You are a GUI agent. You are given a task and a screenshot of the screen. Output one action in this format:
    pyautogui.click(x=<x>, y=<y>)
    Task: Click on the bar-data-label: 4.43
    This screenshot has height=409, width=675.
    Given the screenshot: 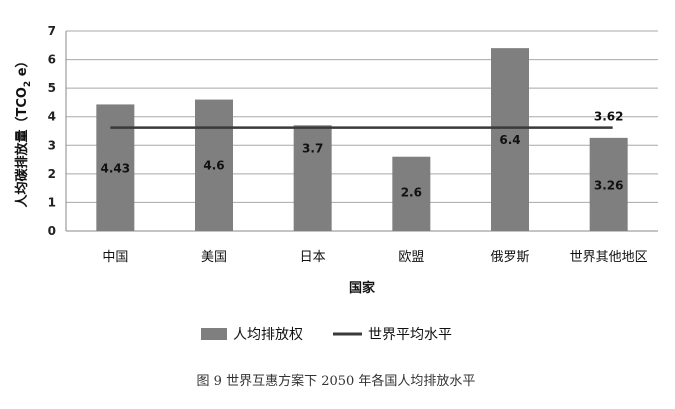 What is the action you would take?
    pyautogui.click(x=116, y=168)
    